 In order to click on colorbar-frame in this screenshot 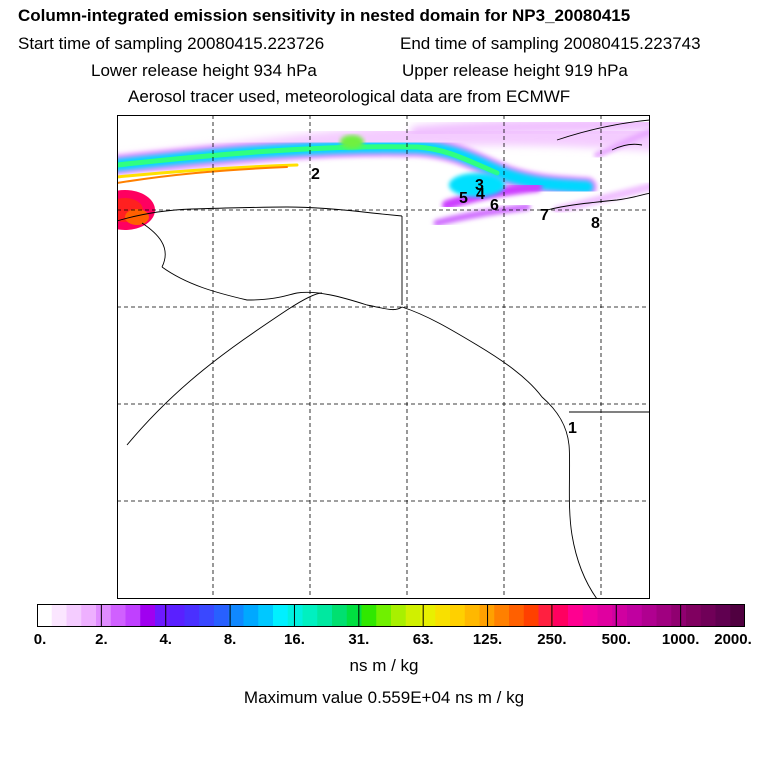, I will do `click(391, 615)`.